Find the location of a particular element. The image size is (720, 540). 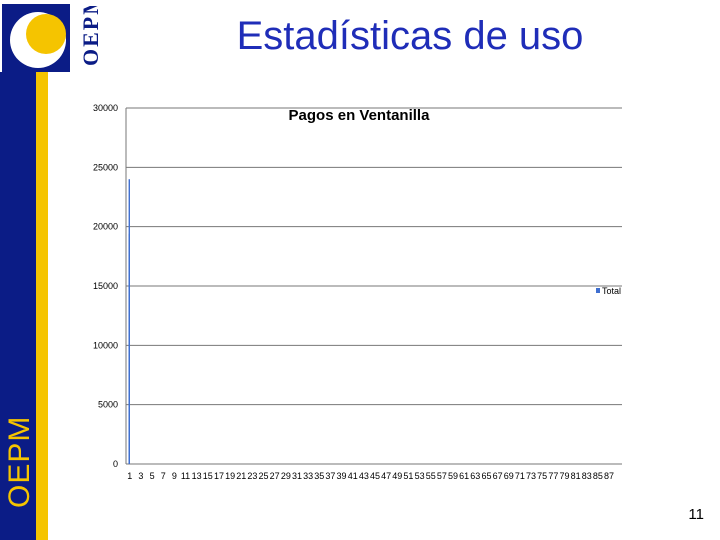

slide-number: 11 is located at coordinates (696, 514).